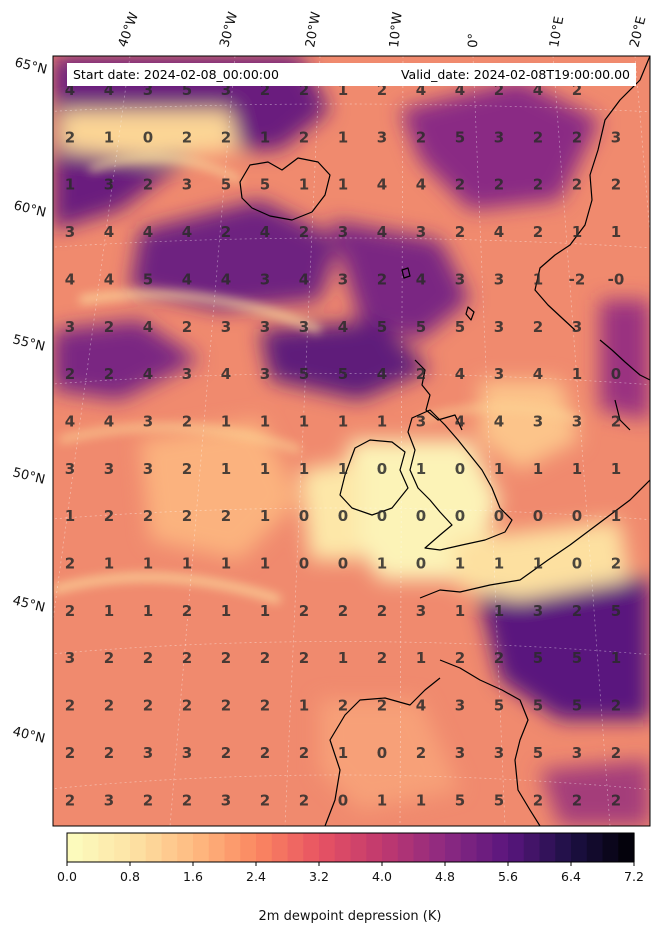 Image resolution: width=659 pixels, height=936 pixels. Describe the element at coordinates (383, 29) in the screenshot. I see `longitude-labels: 40°W 30°W 20°W 10°W 0° 10°E 20°E` at that location.